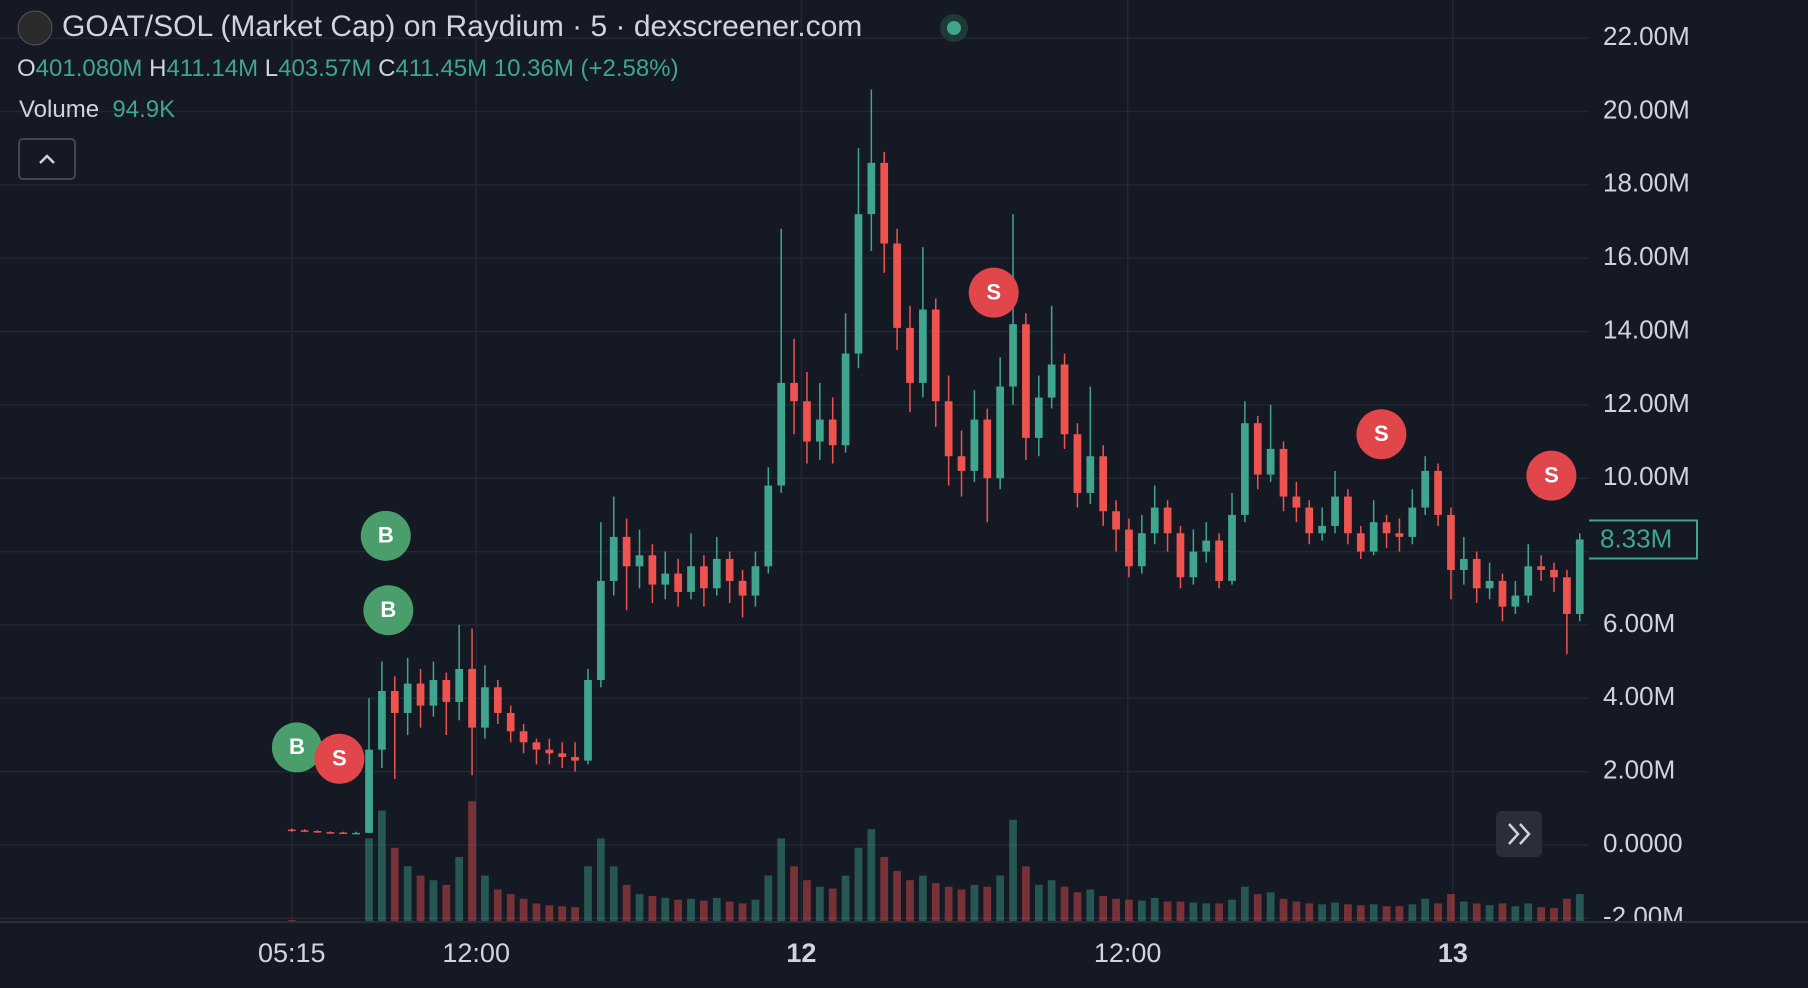 This screenshot has width=1808, height=988. Describe the element at coordinates (1636, 538) in the screenshot. I see `last-price-label: 8.33M` at that location.